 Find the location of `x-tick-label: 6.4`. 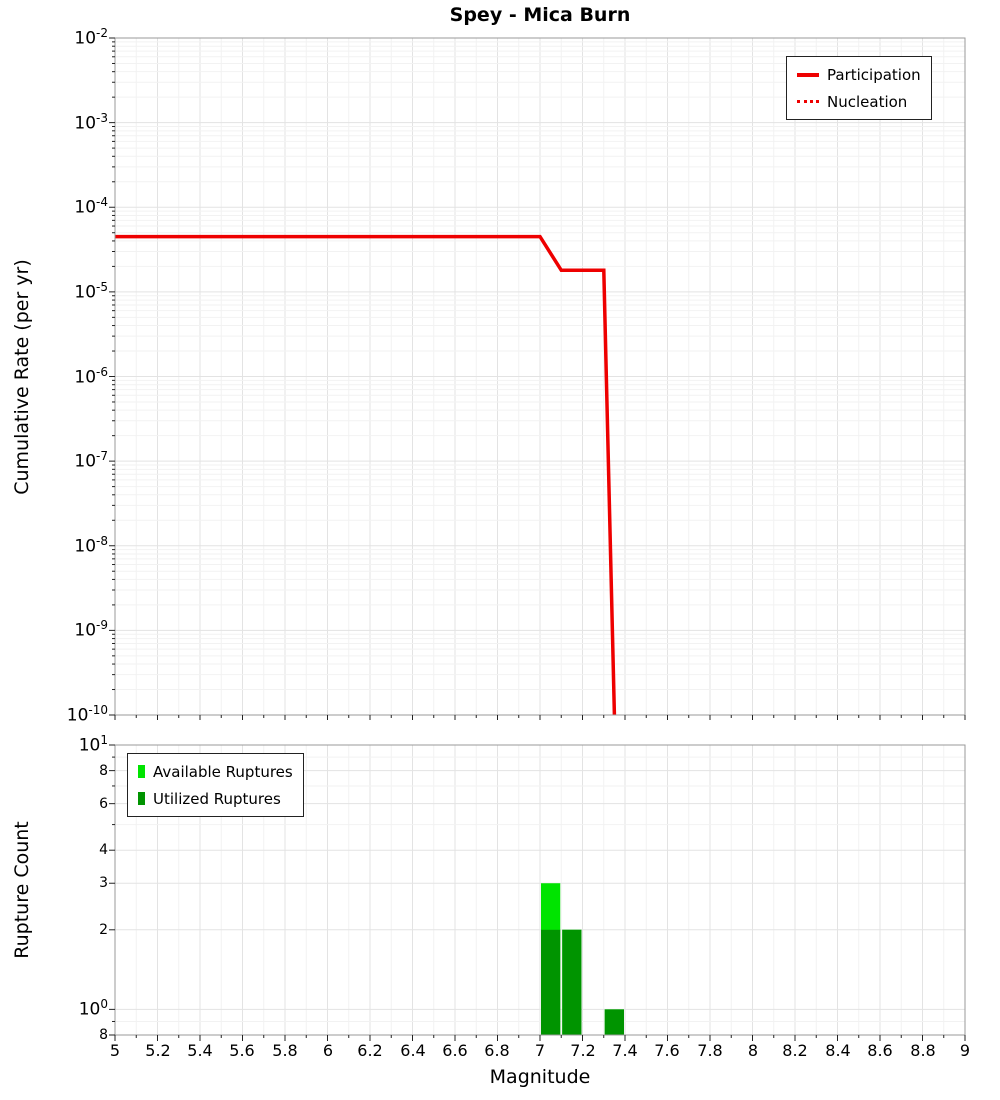

x-tick-label: 6.4 is located at coordinates (413, 1050).